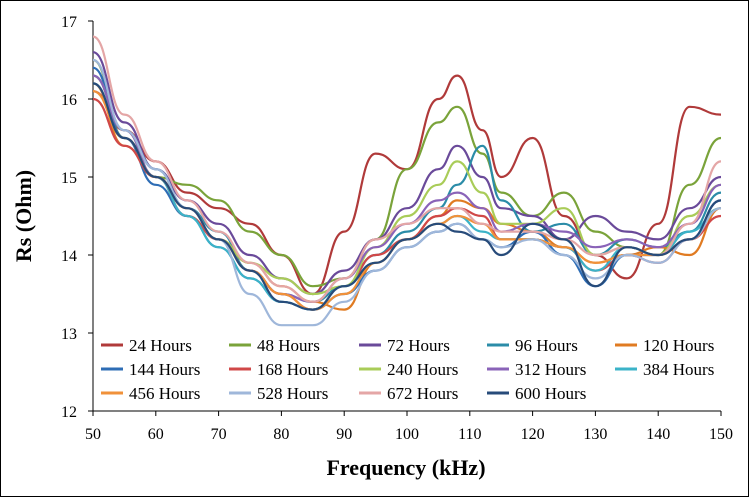 The width and height of the screenshot is (751, 499). Describe the element at coordinates (93, 434) in the screenshot. I see `x-tick-label: 50` at that location.